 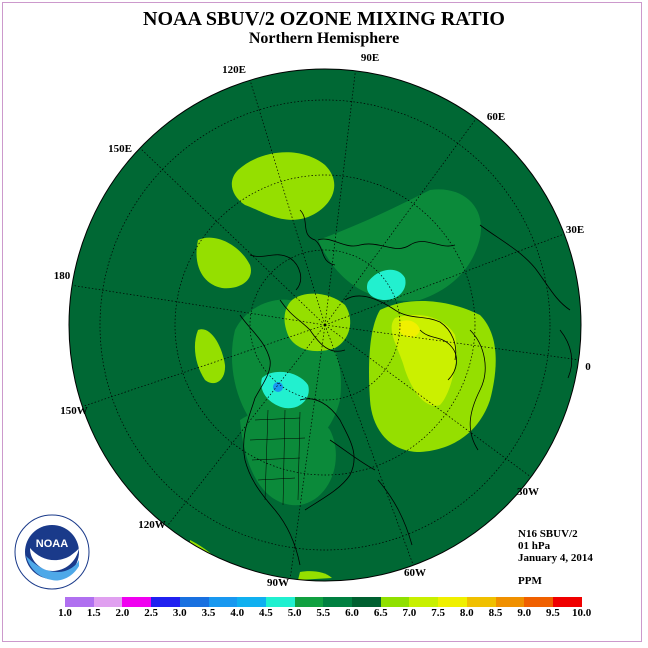 What do you see at coordinates (581, 613) in the screenshot?
I see `colorbar-tick-label: 10.0` at bounding box center [581, 613].